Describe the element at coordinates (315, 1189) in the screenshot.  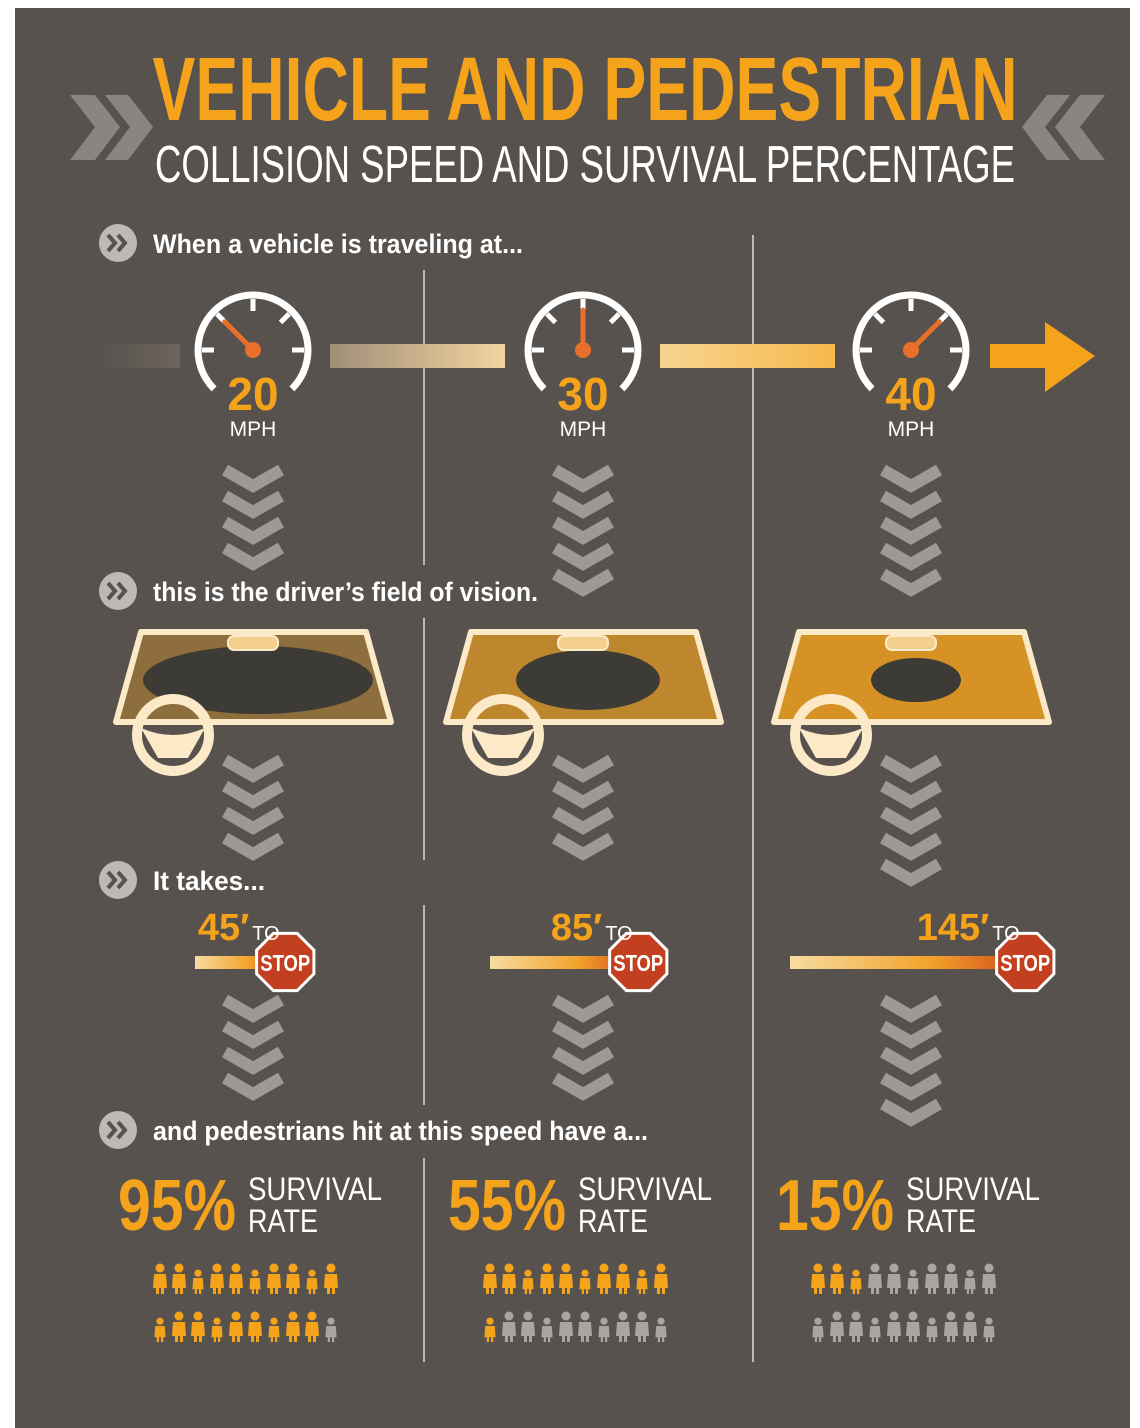
I see `survival-caption: SURVIVAL` at that location.